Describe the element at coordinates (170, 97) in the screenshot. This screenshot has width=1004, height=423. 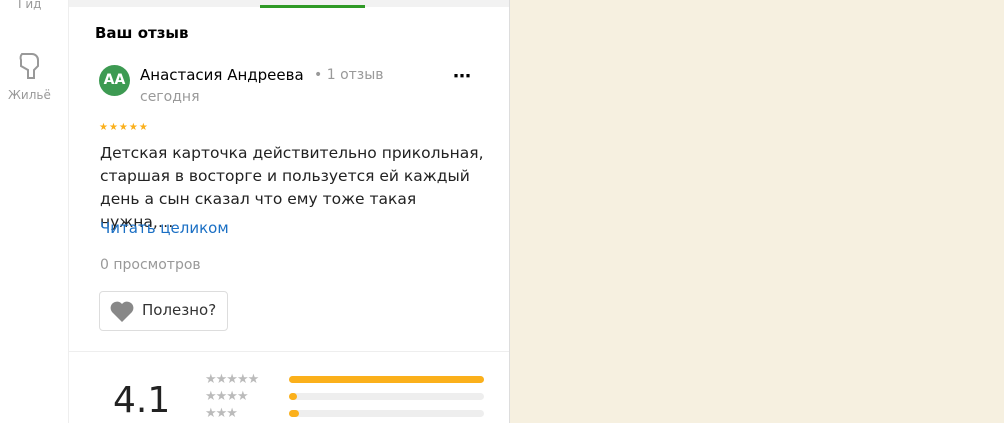
I see `date: сегодня` at that location.